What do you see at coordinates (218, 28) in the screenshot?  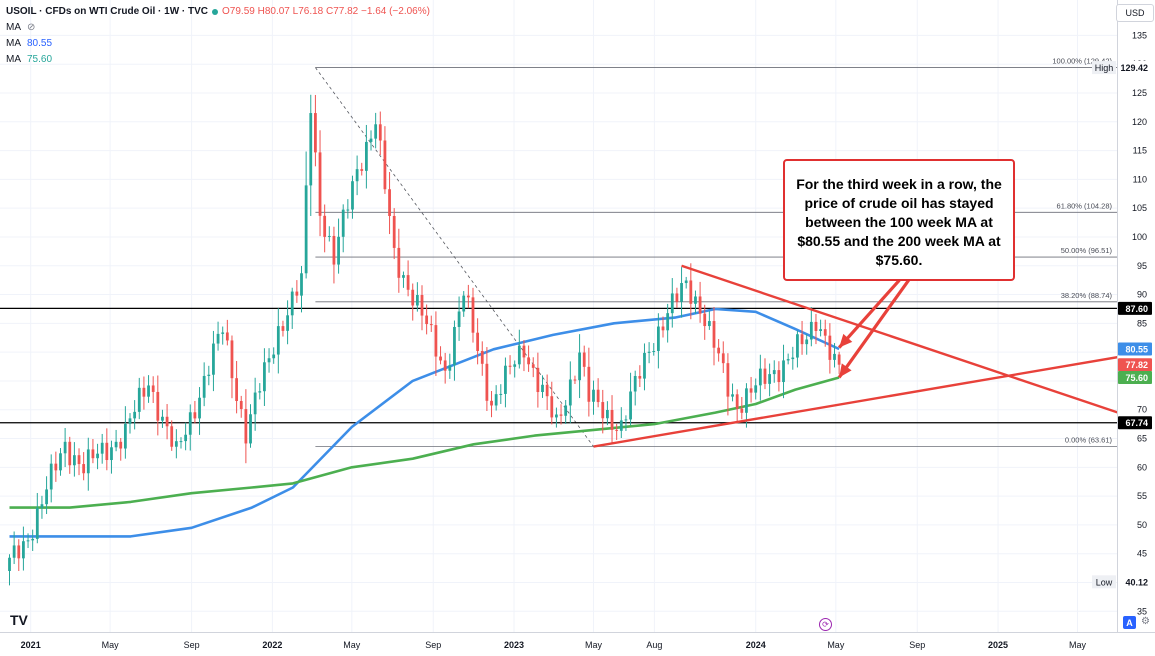 I see `legend-ma-row-1: MA ⊘` at bounding box center [218, 28].